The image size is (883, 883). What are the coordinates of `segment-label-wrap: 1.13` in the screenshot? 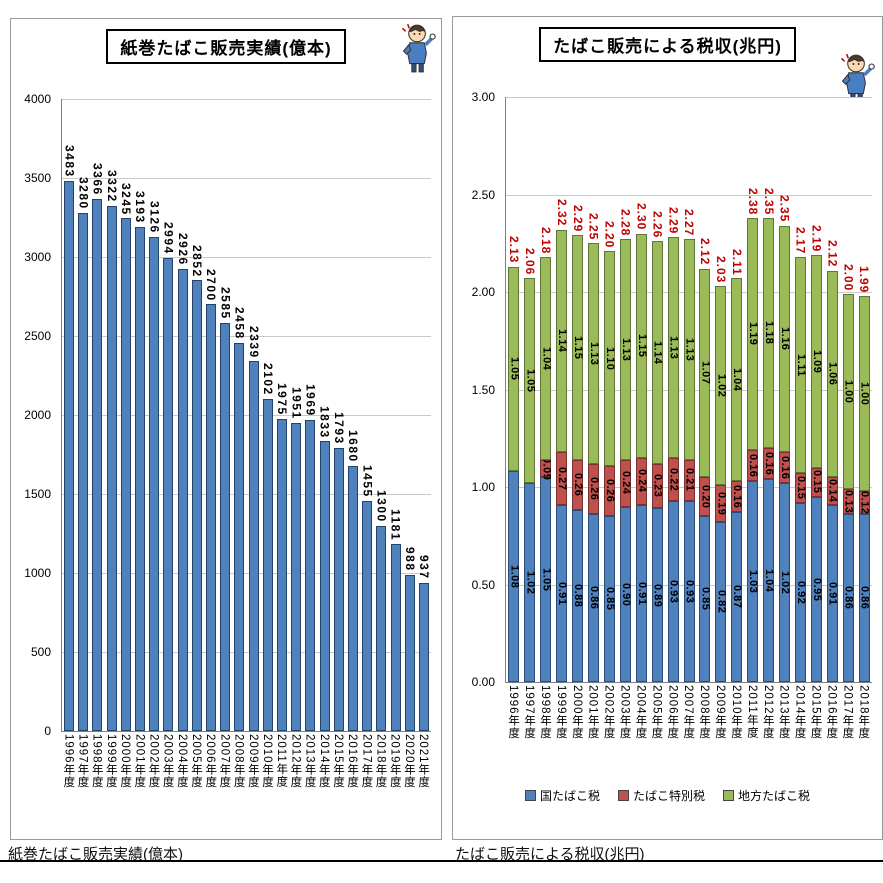 It's located at (674, 347).